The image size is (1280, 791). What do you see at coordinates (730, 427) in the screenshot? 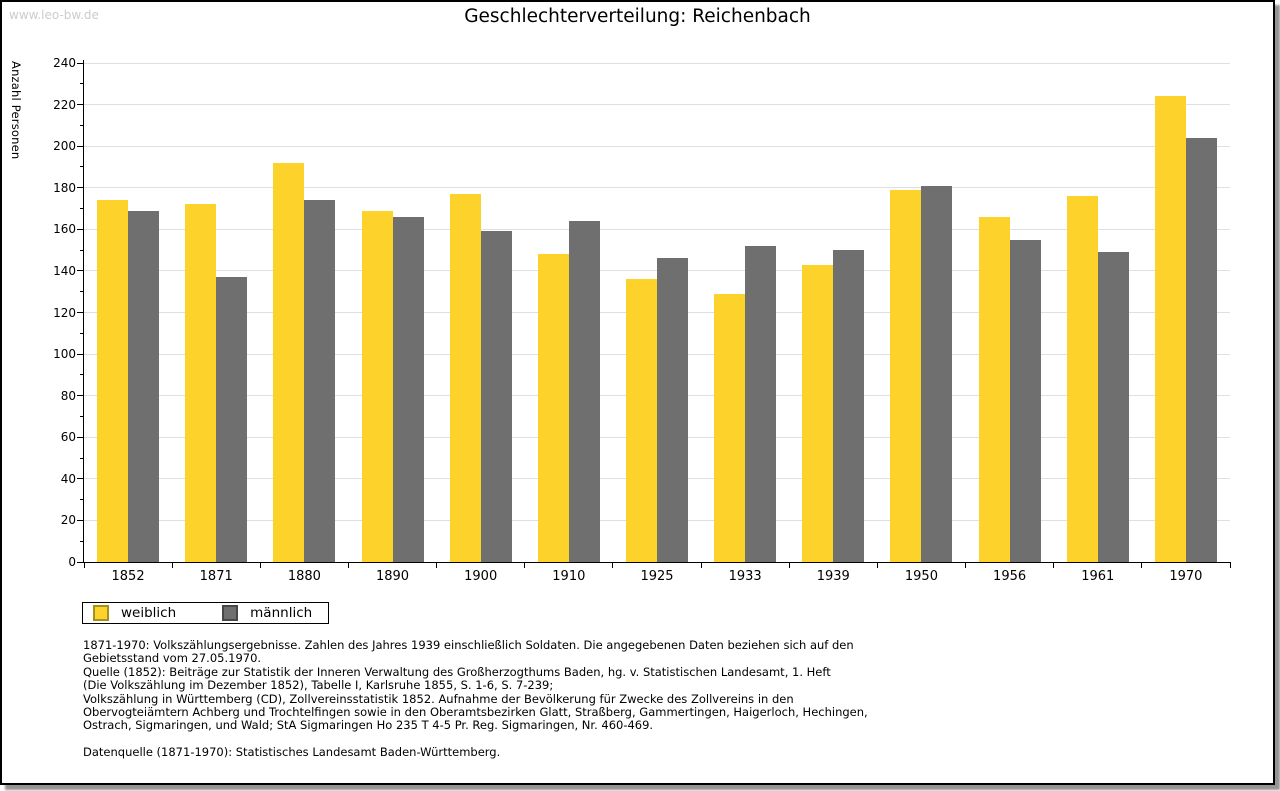
I see `bar-weiblich-1933` at bounding box center [730, 427].